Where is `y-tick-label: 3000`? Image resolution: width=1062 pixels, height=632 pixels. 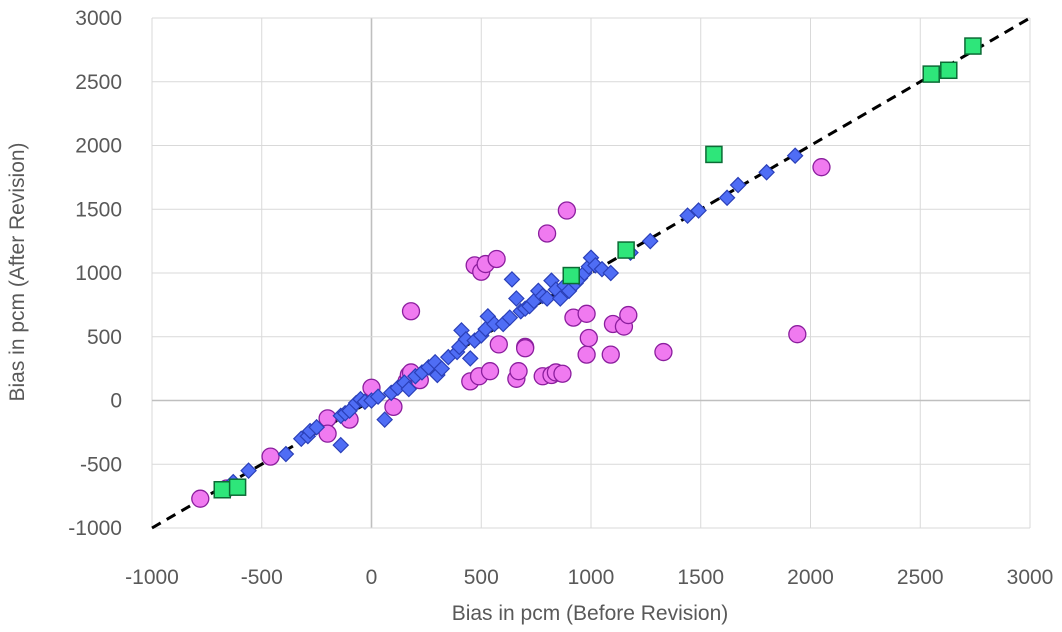 y-tick-label: 3000 is located at coordinates (98, 18).